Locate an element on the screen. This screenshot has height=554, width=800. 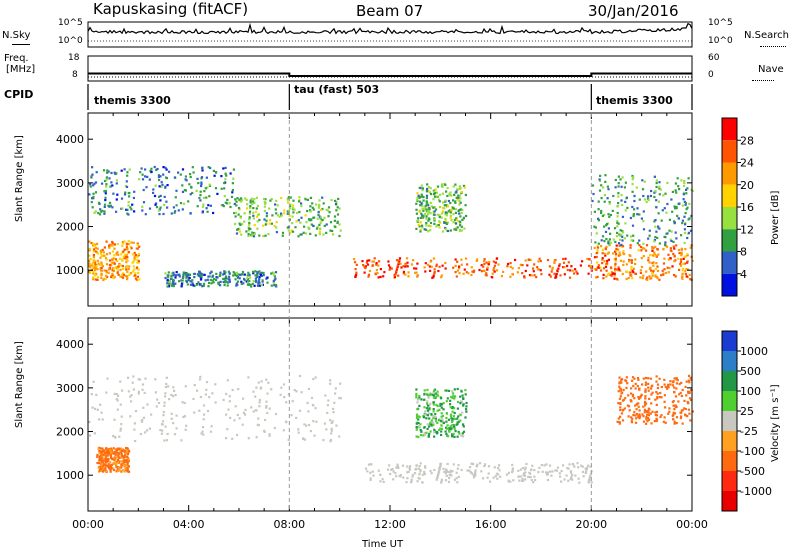
time-axis-labels: 00:00 04:00 08:00 12:00 16:00 20:00 00:00 is located at coordinates (390, 524).